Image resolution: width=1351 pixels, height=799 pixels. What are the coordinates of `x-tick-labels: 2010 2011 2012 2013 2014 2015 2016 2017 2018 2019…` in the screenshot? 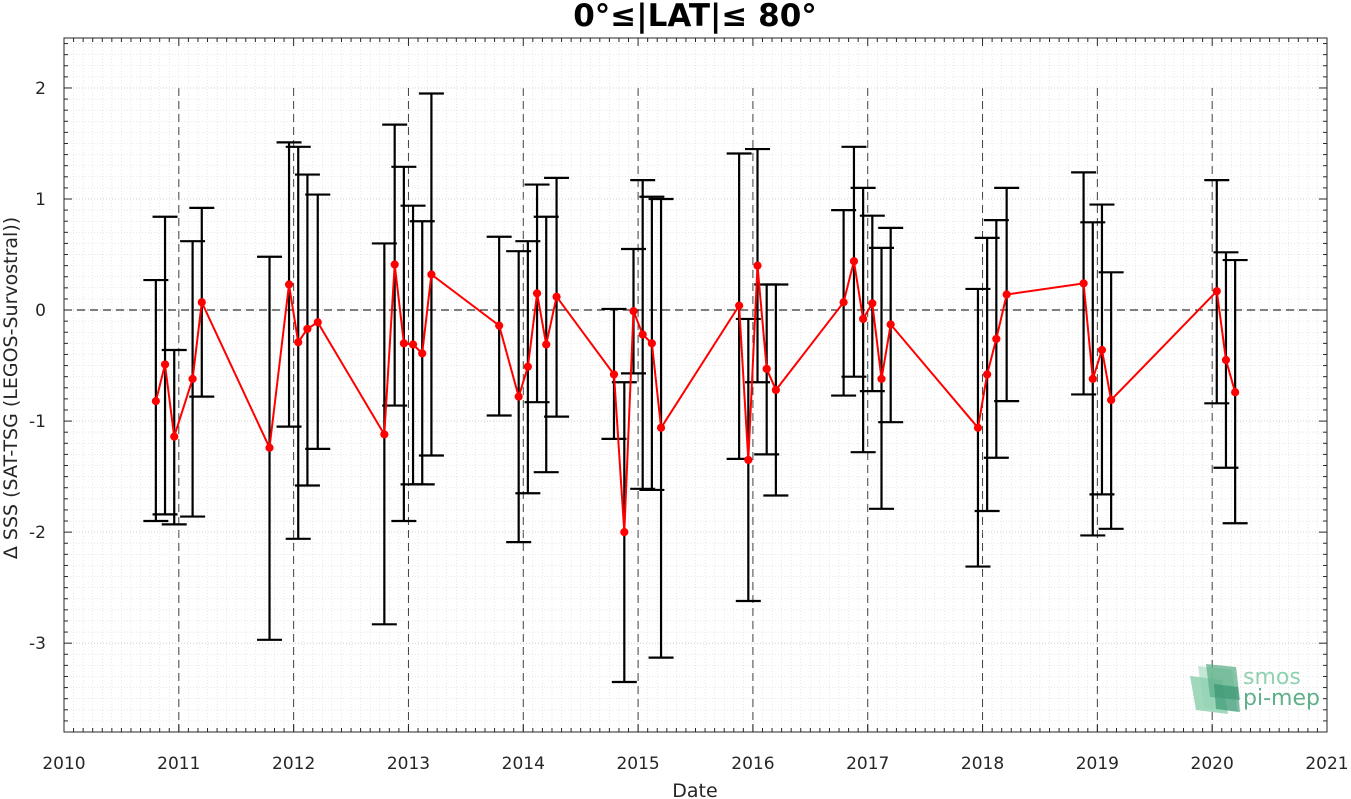 It's located at (695, 764).